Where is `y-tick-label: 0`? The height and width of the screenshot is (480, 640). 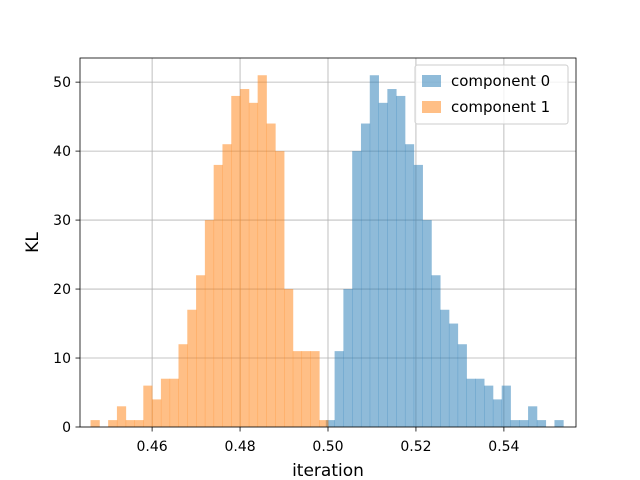 y-tick-label: 0 is located at coordinates (66, 428).